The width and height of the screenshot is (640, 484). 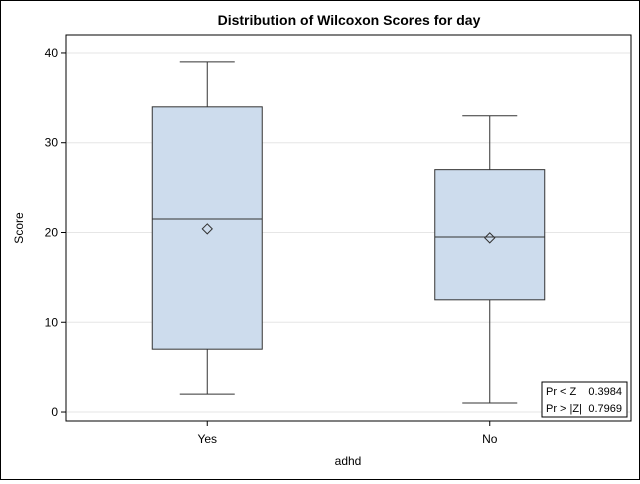 I want to click on x-axis-label: adhd, so click(x=348, y=461).